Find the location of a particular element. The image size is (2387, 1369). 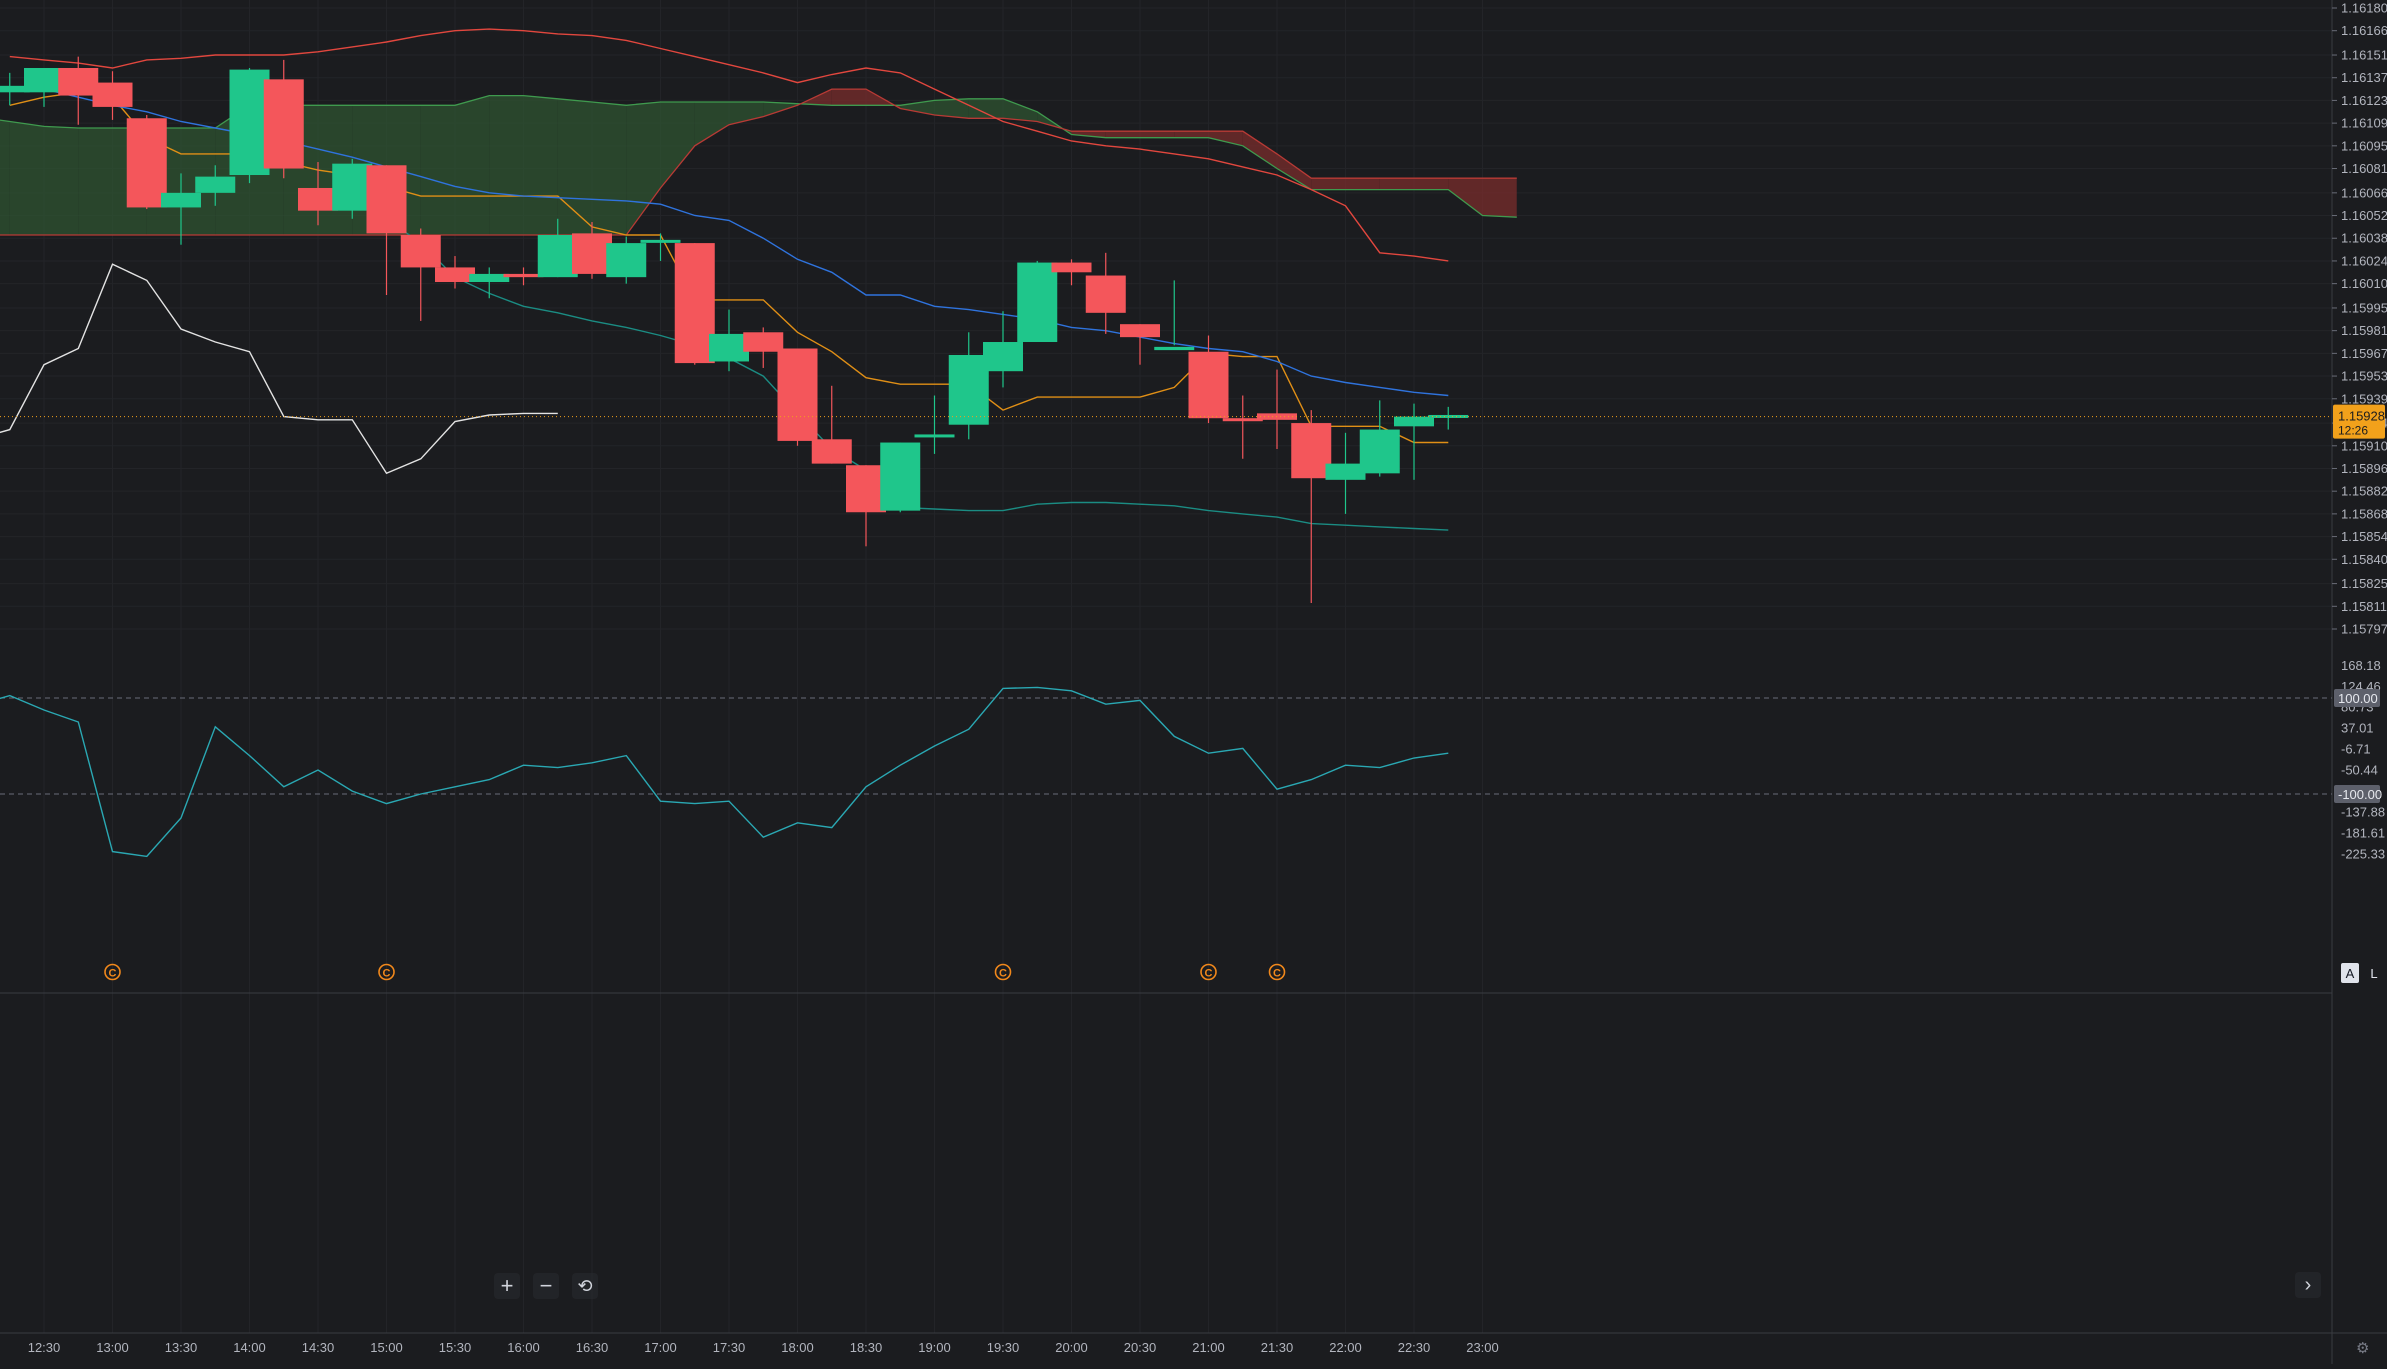

price-axis-label: 1.15967 is located at coordinates (2364, 353).